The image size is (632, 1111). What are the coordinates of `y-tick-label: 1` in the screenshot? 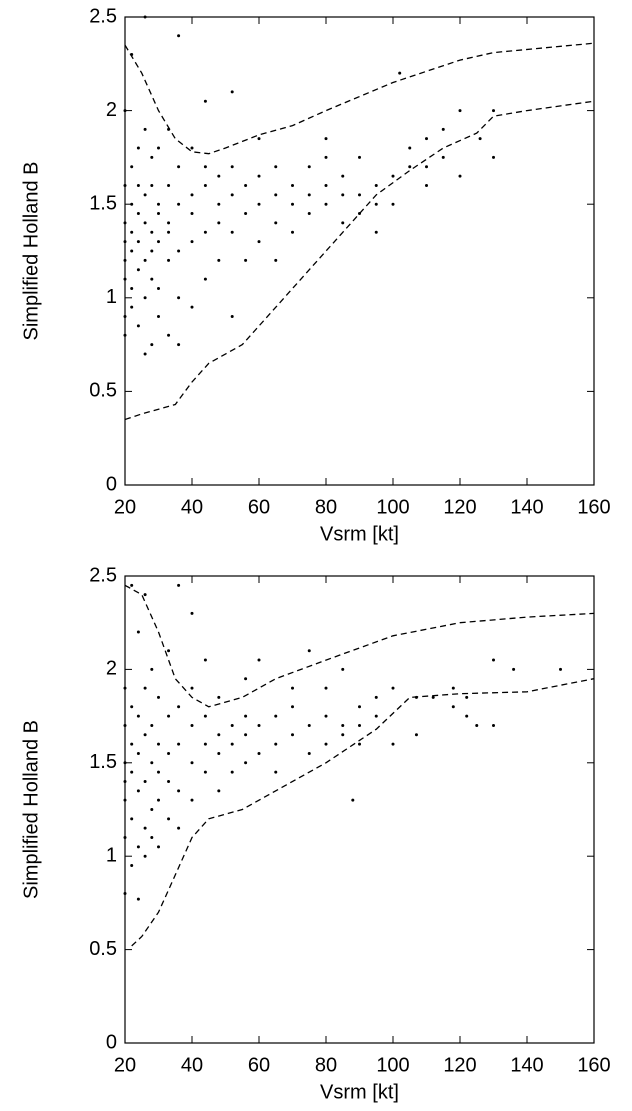 It's located at (111, 297).